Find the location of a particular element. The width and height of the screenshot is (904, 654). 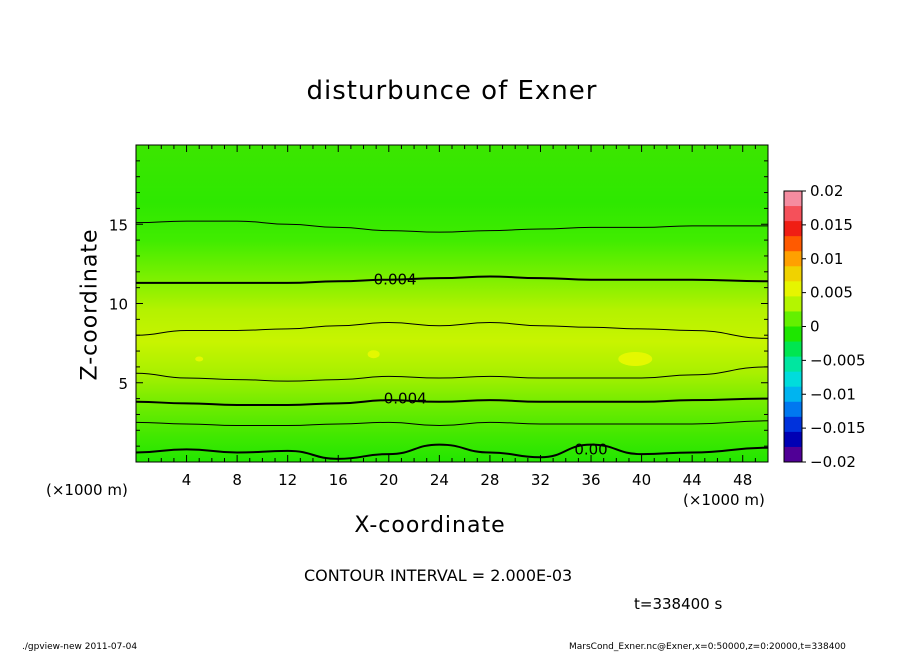

time-label: t=338400 s is located at coordinates (678, 604).